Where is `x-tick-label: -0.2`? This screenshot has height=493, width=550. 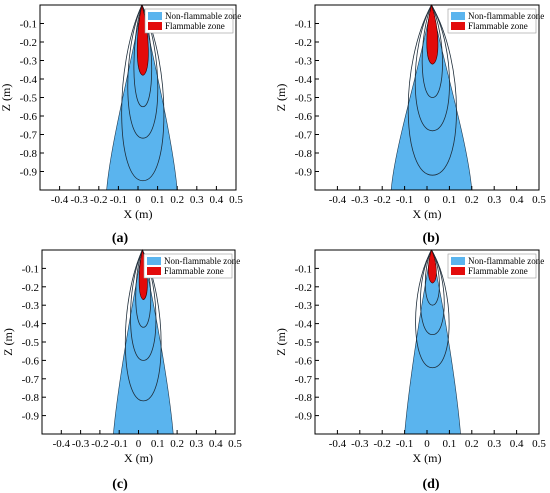 x-tick-label: -0.2 is located at coordinates (381, 200).